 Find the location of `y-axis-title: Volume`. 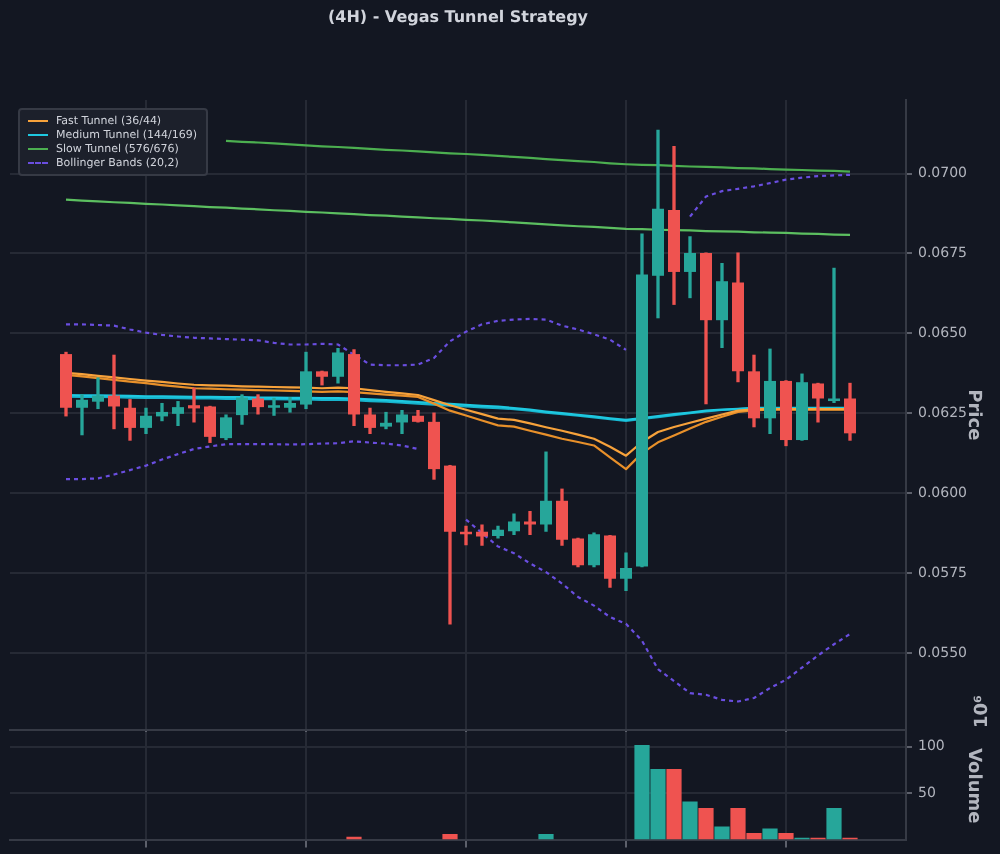

y-axis-title: Volume is located at coordinates (972, 786).